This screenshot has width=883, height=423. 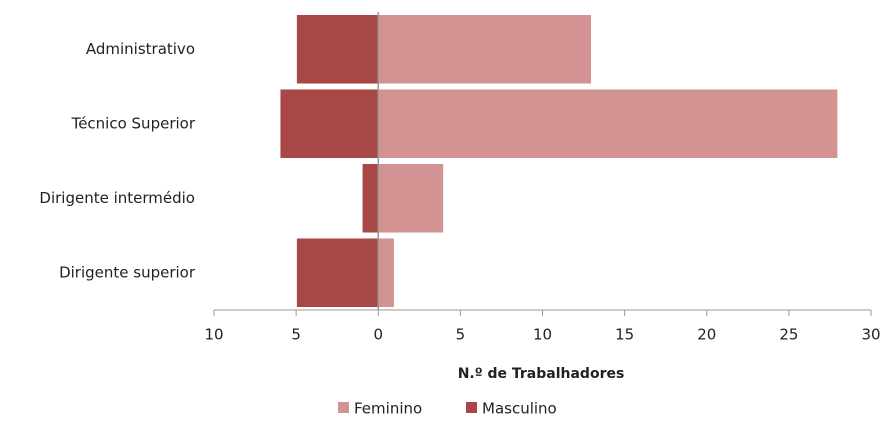 I want to click on x-axis-title: N.º de Trabalhadores, so click(x=541, y=374).